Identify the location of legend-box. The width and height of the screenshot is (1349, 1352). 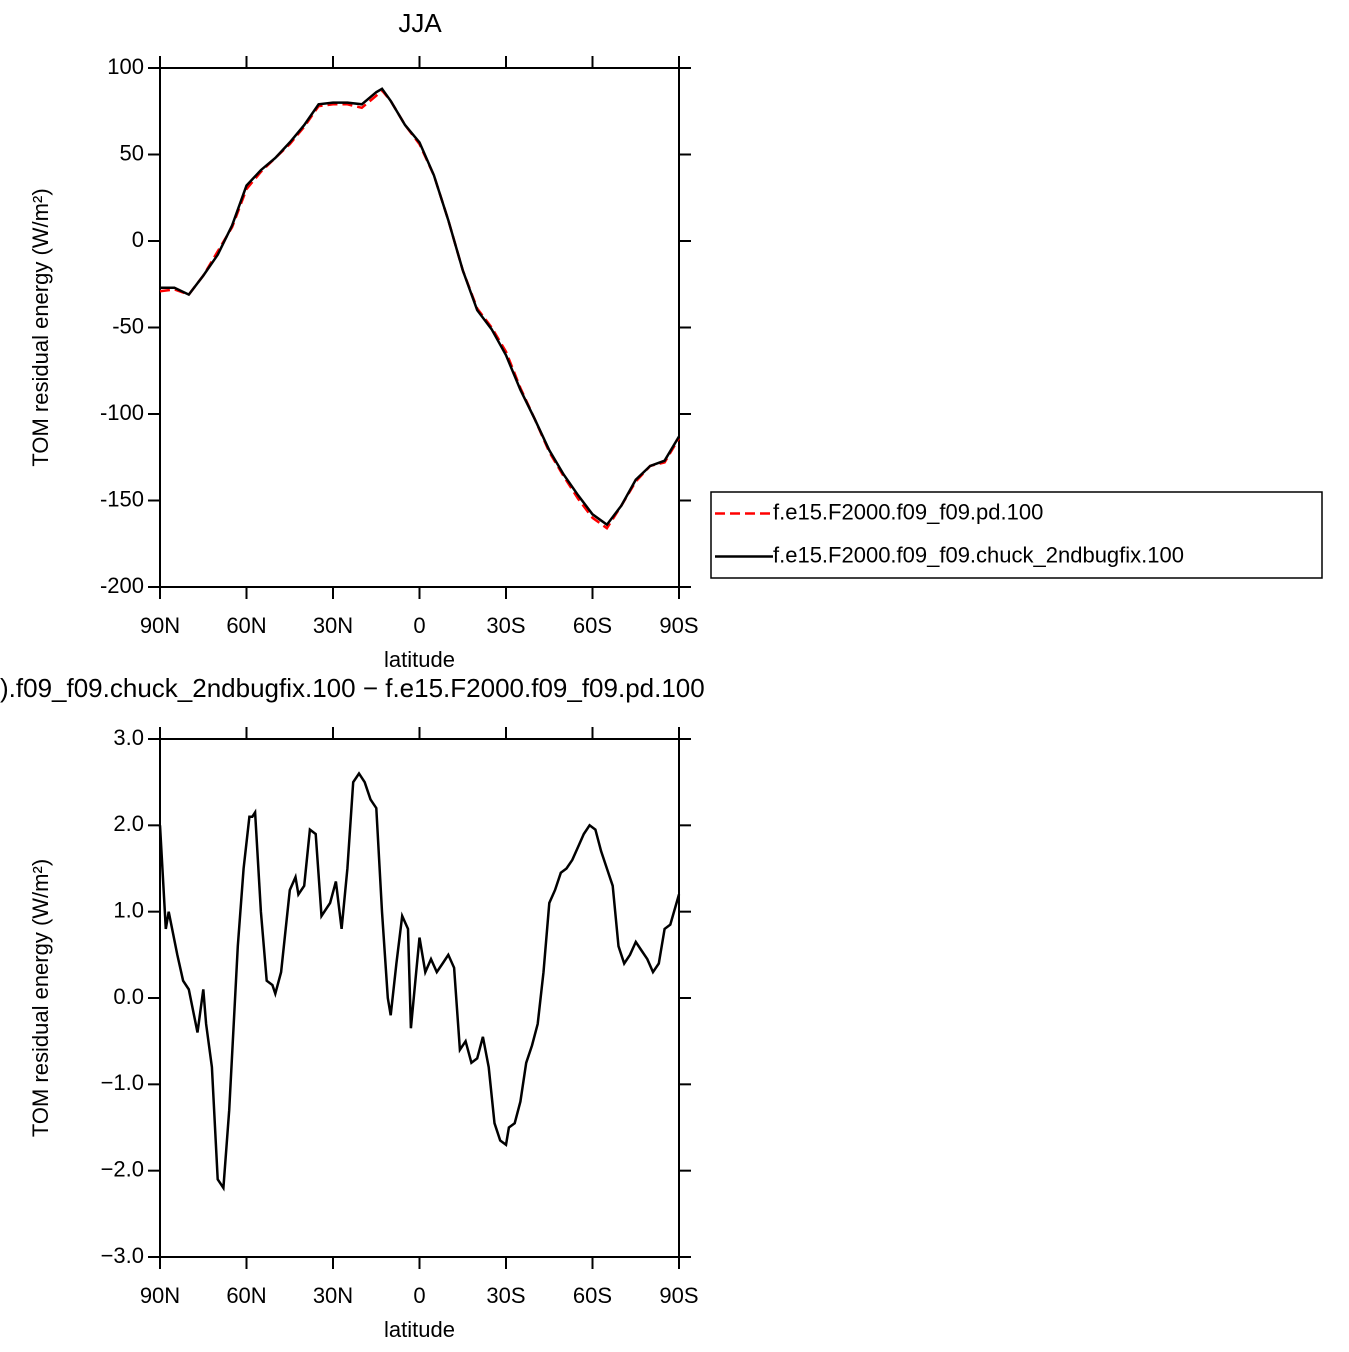
(1016, 535).